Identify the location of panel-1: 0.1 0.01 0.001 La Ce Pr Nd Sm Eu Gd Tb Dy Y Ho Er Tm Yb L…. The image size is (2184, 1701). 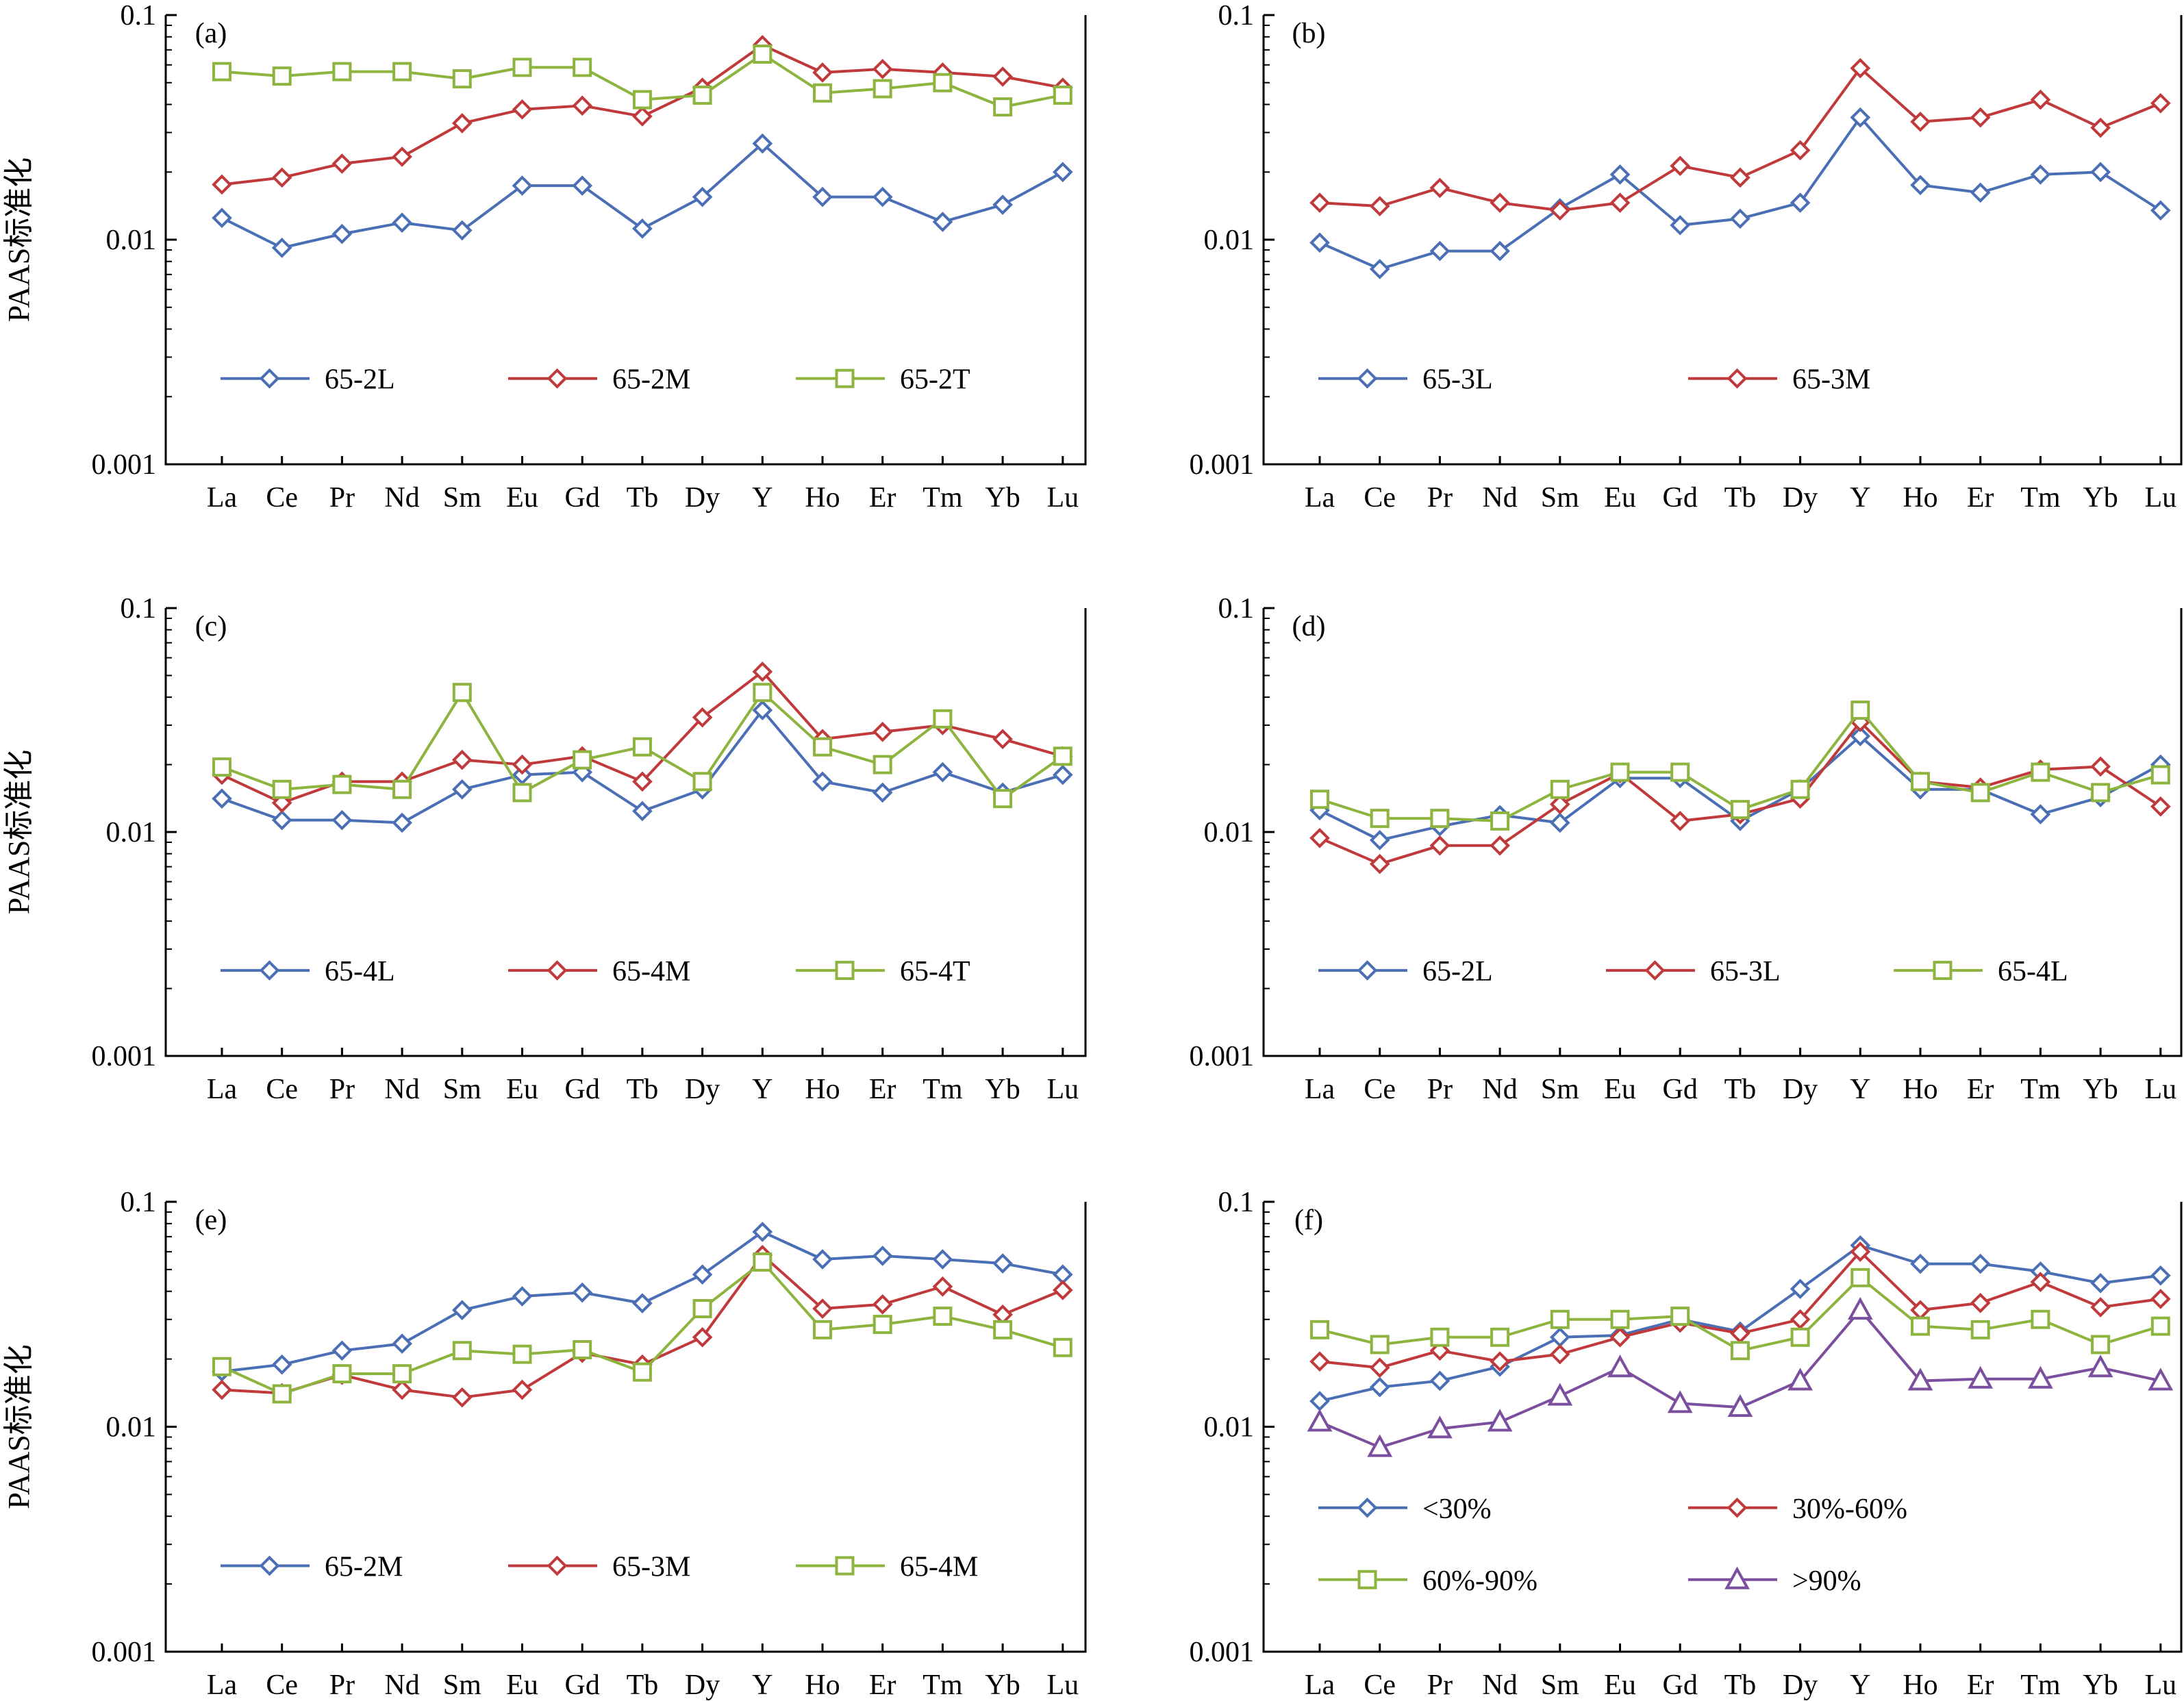
(1686, 257).